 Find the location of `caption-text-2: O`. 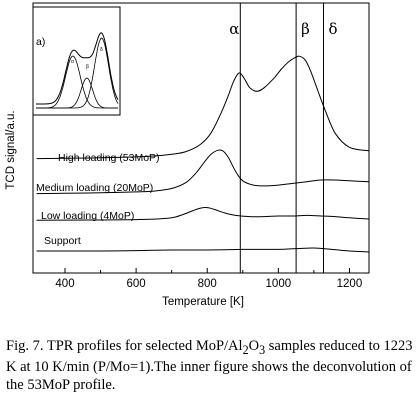

caption-text-2: O is located at coordinates (254, 346).